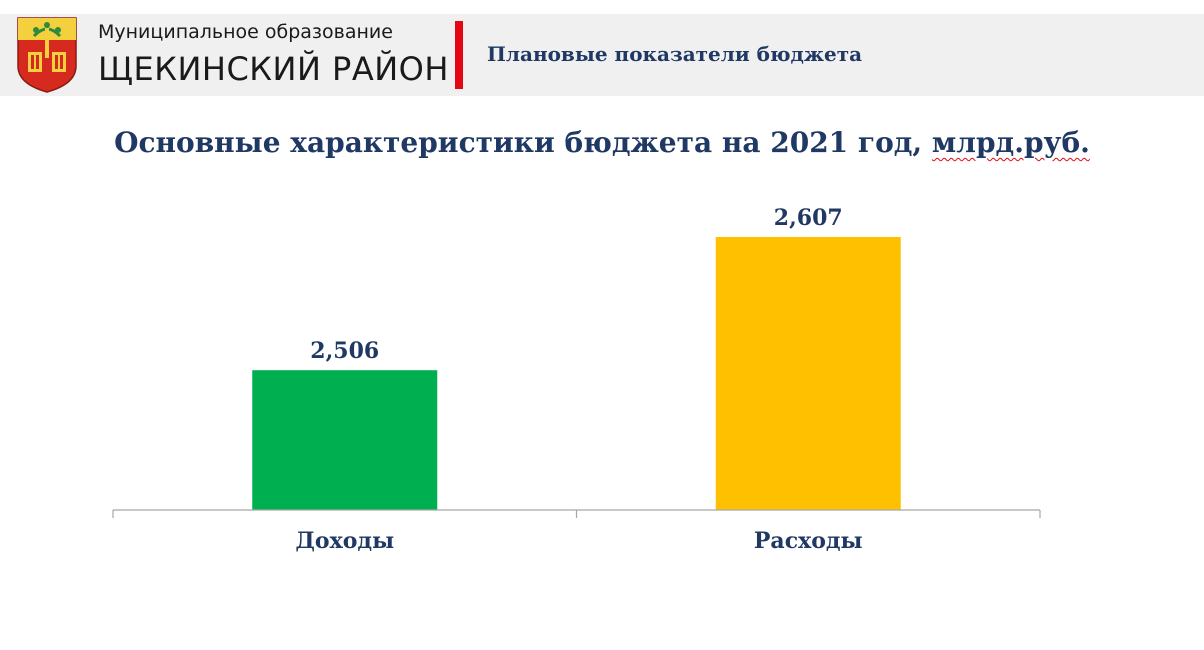 Image resolution: width=1204 pixels, height=650 pixels. What do you see at coordinates (344, 351) in the screenshot?
I see `value-label-1: 2,506` at bounding box center [344, 351].